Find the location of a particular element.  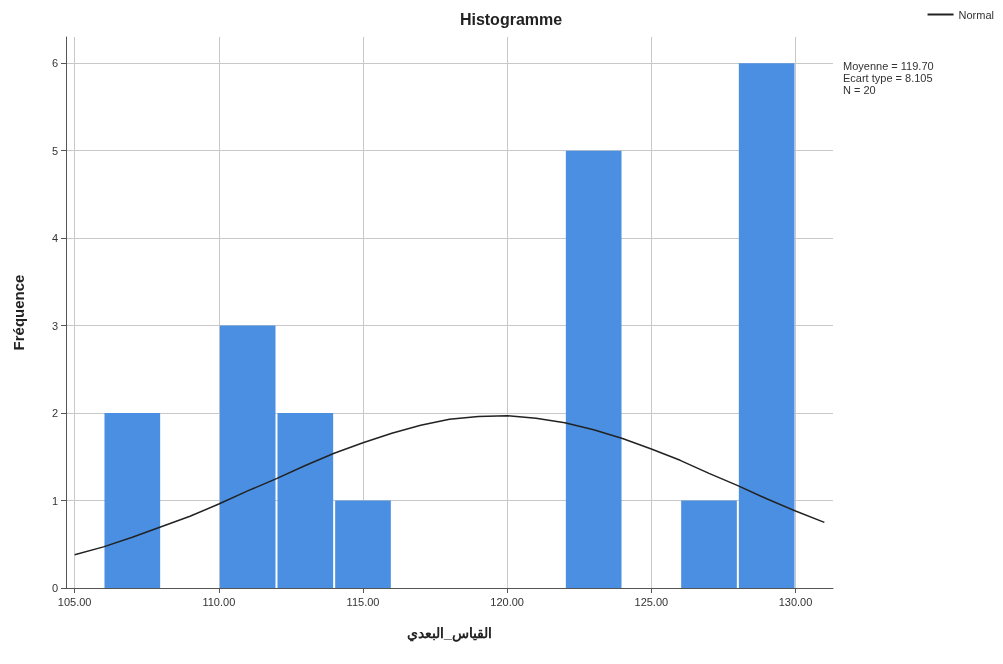

y-tick-label: 6 is located at coordinates (54, 63).